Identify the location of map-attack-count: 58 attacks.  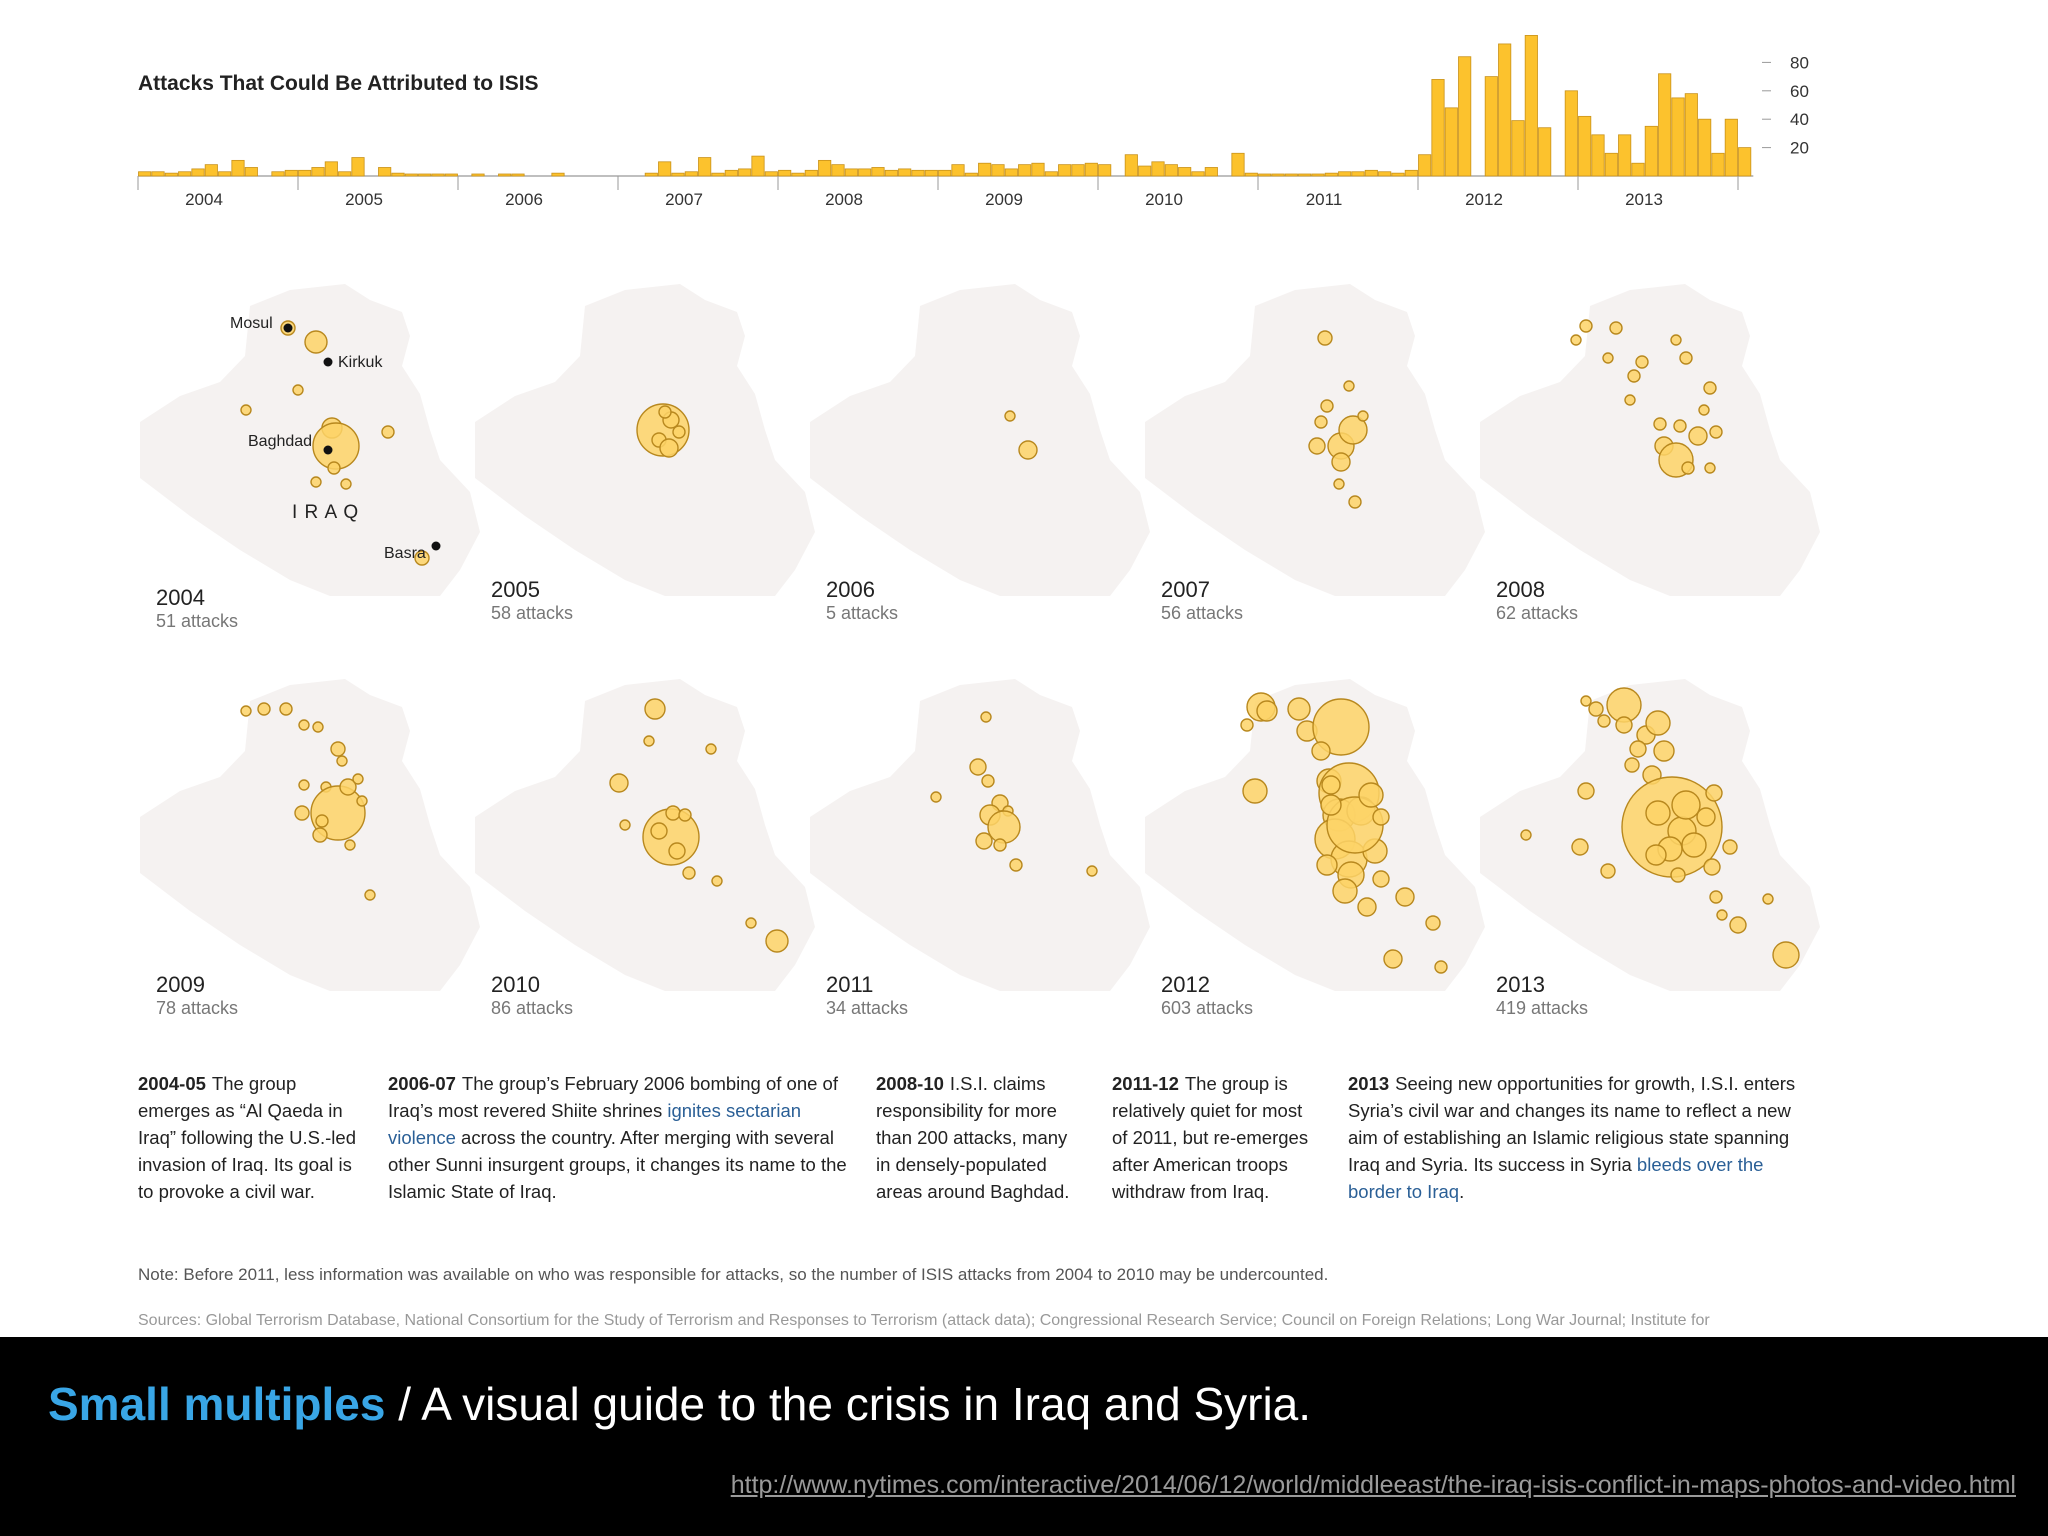
(532, 613).